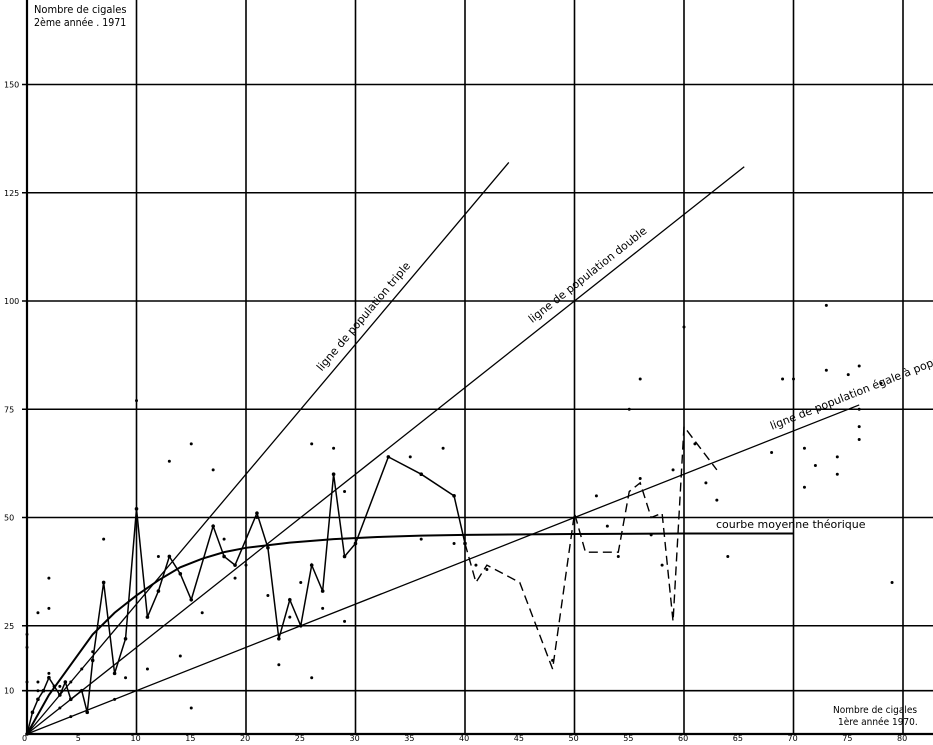 This screenshot has width=933, height=745. What do you see at coordinates (80, 9) in the screenshot?
I see `y-axis-label-line1: Nombre de cigales` at bounding box center [80, 9].